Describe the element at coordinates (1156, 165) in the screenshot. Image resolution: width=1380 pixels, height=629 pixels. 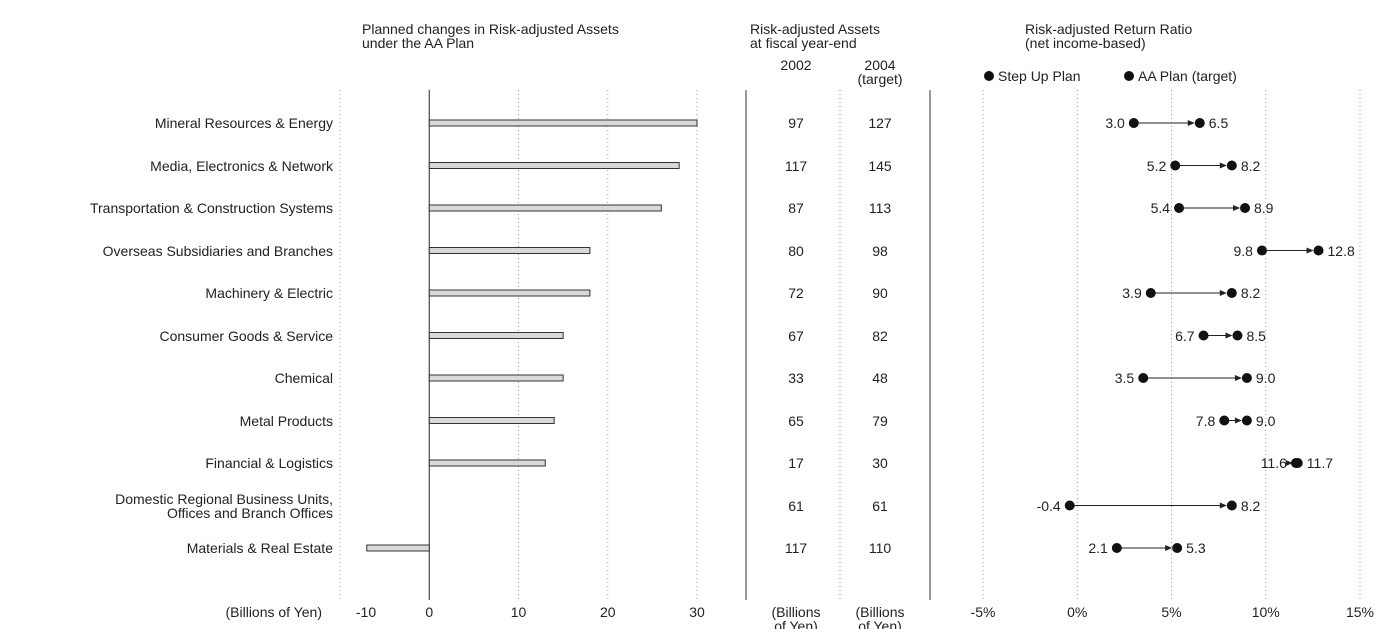
I see `data-label: 5.2` at that location.